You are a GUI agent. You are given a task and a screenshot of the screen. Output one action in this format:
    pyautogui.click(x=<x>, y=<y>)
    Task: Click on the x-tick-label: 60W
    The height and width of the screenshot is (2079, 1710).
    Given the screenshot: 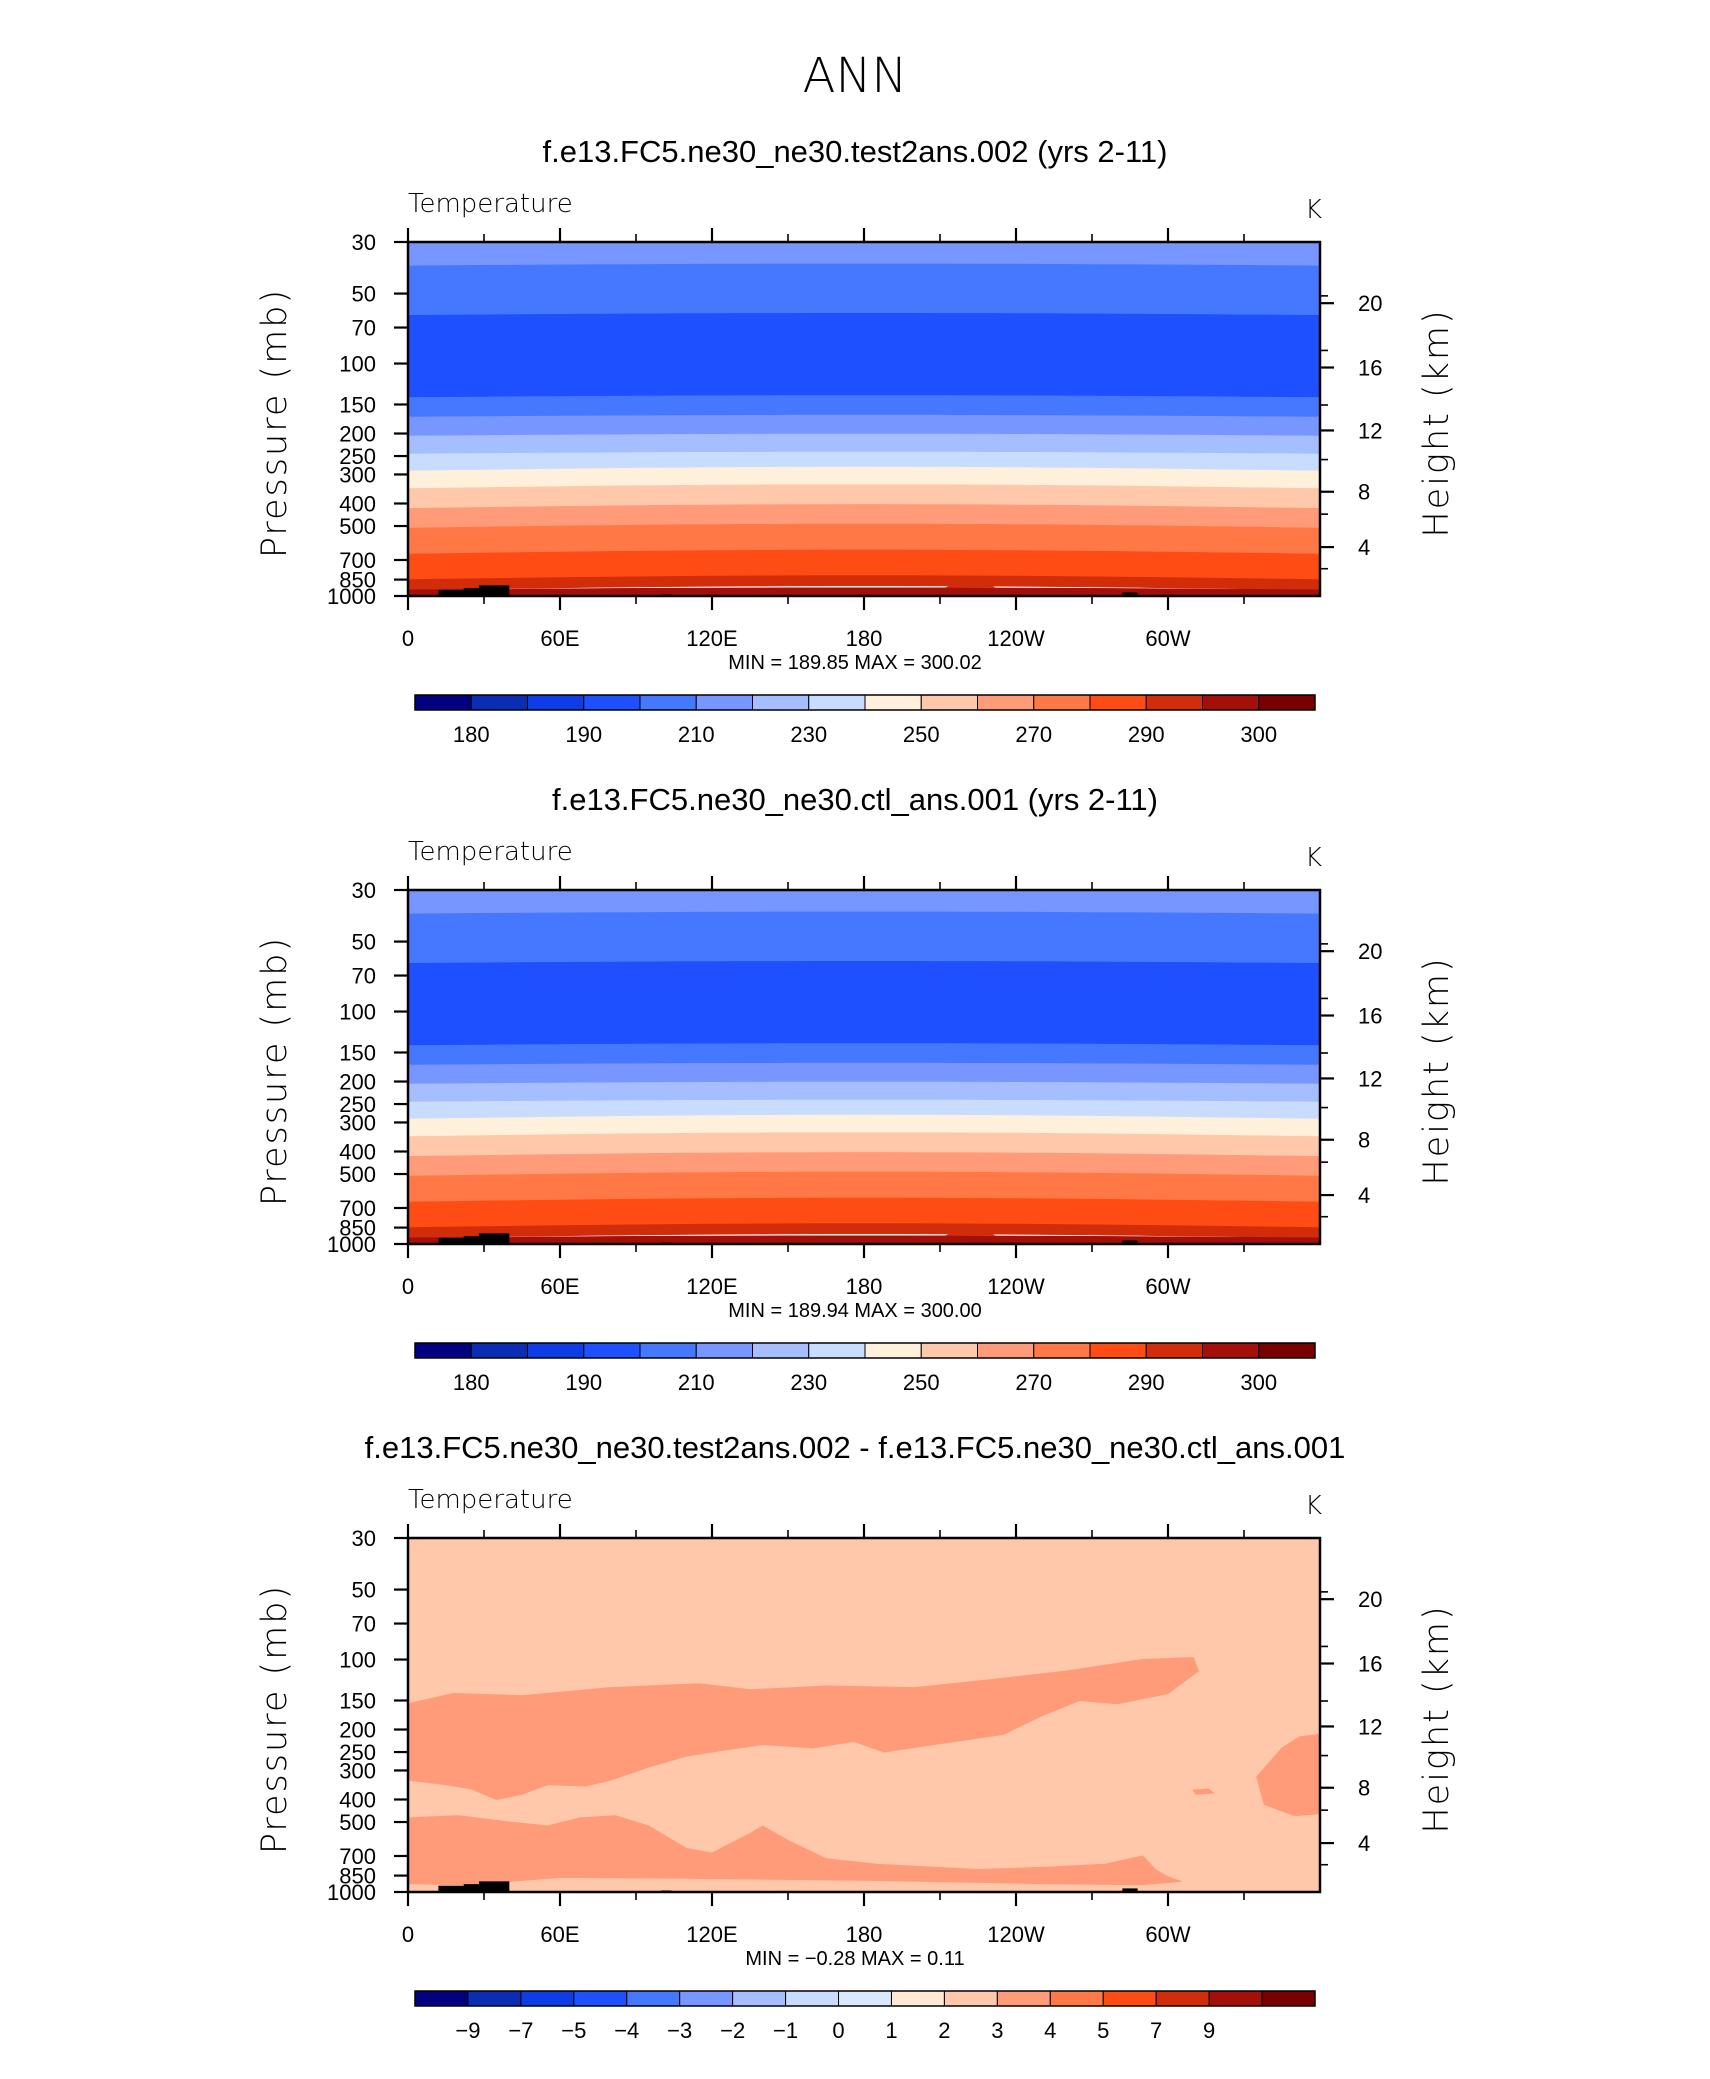 What is the action you would take?
    pyautogui.click(x=1167, y=638)
    